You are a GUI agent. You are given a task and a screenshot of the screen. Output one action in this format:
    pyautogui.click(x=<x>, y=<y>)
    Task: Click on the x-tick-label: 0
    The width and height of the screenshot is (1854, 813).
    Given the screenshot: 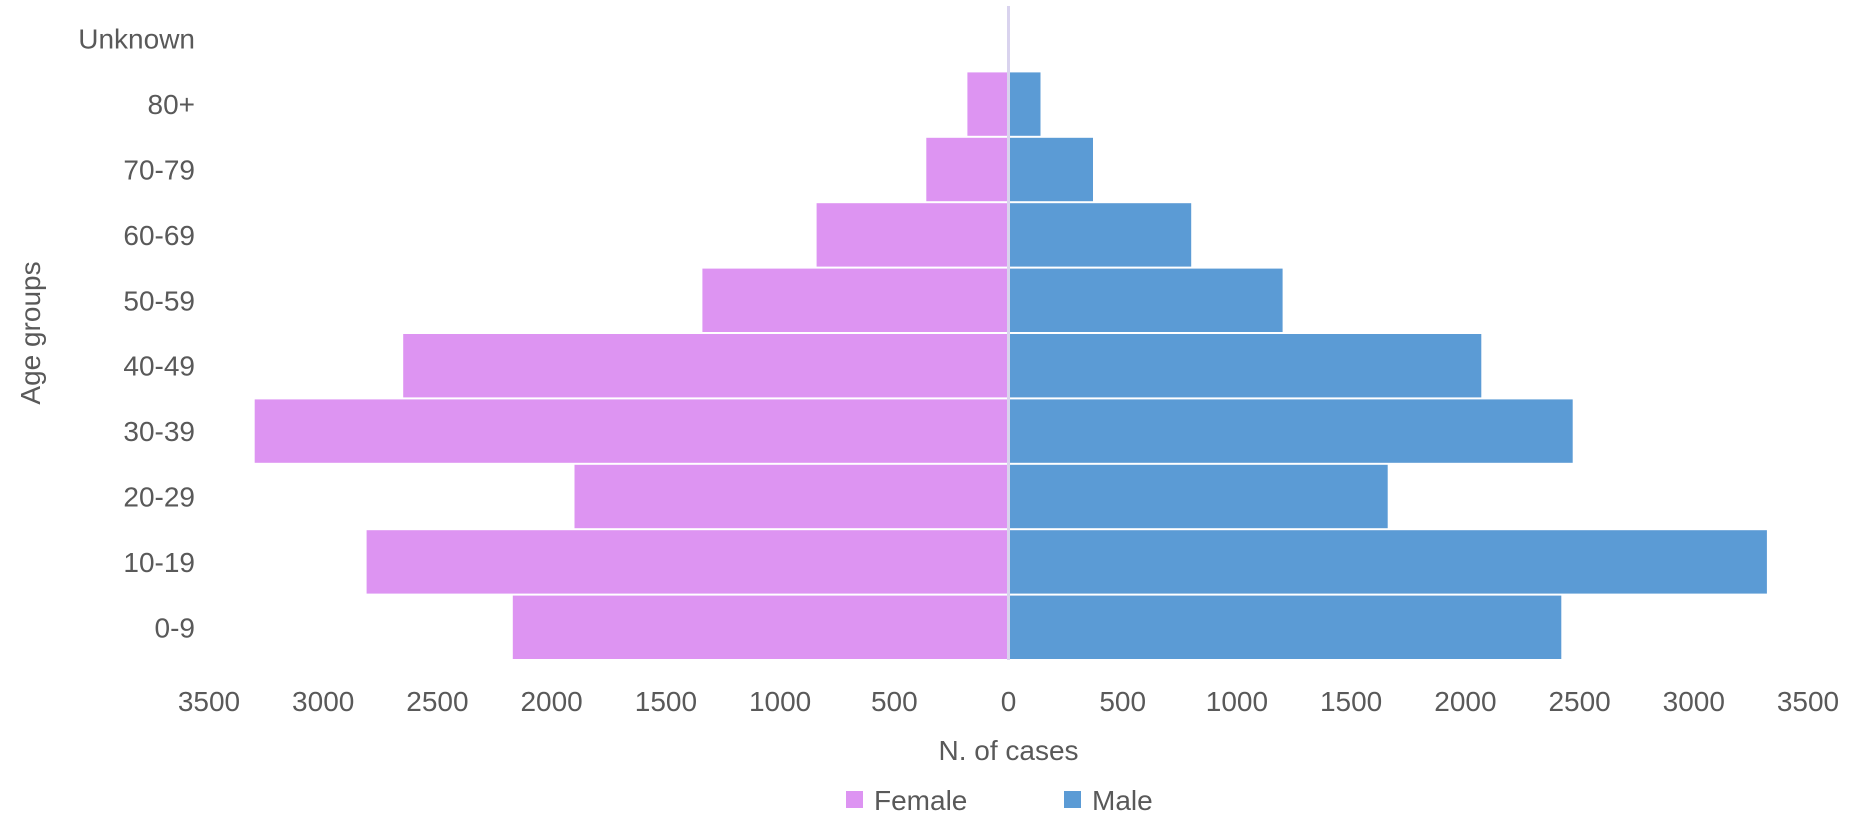 What is the action you would take?
    pyautogui.click(x=1009, y=701)
    